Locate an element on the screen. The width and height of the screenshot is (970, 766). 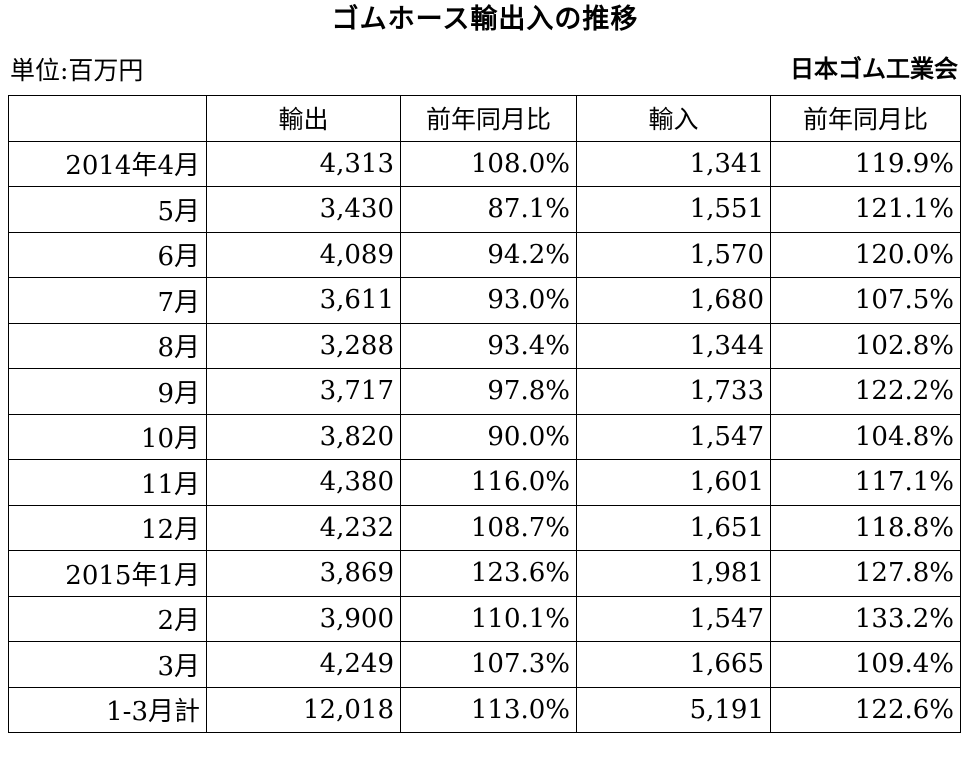
header-export: 輸出 is located at coordinates (303, 118).